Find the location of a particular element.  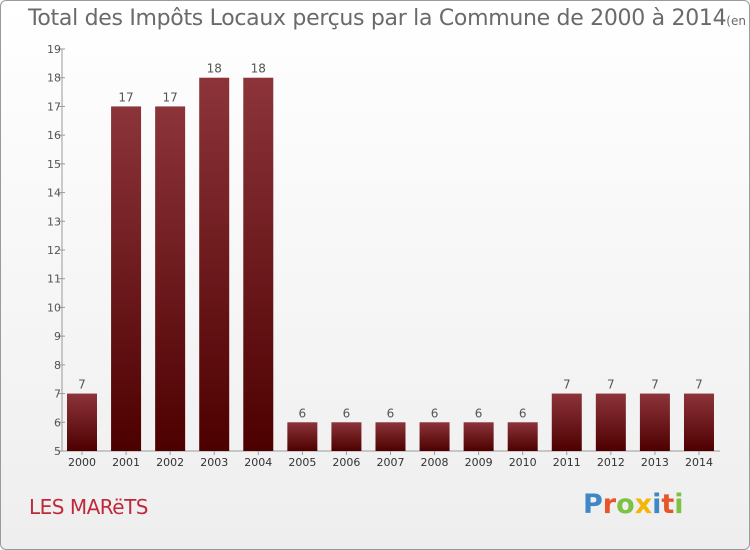

brand-letter: t is located at coordinates (668, 504).